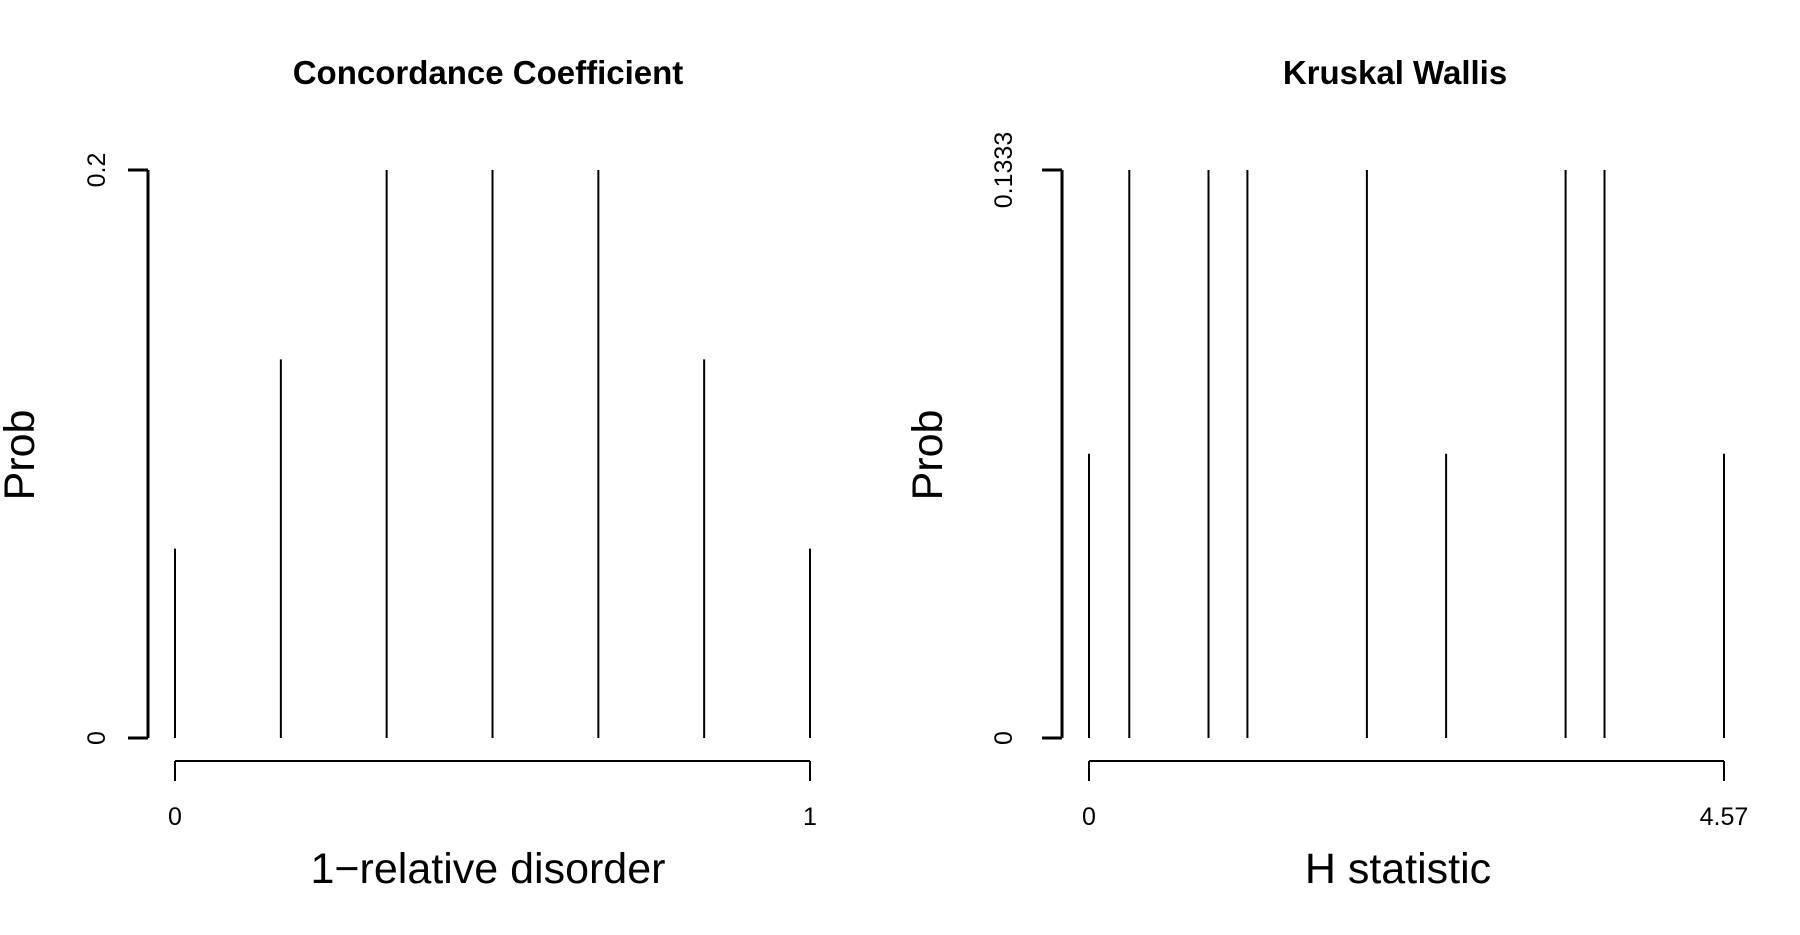  I want to click on chart-title: Kruskal Wallis, so click(1395, 72).